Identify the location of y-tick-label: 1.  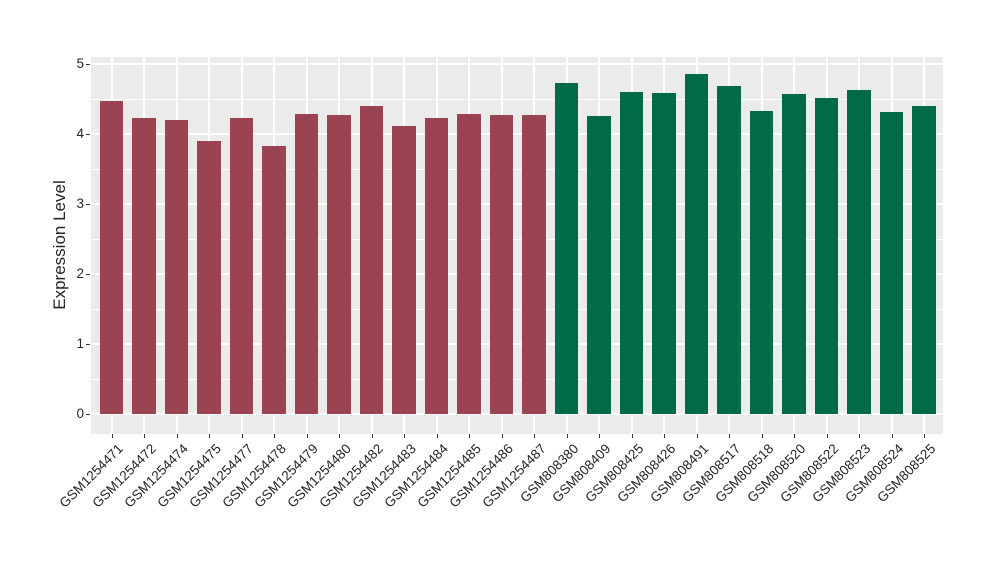
(80, 344).